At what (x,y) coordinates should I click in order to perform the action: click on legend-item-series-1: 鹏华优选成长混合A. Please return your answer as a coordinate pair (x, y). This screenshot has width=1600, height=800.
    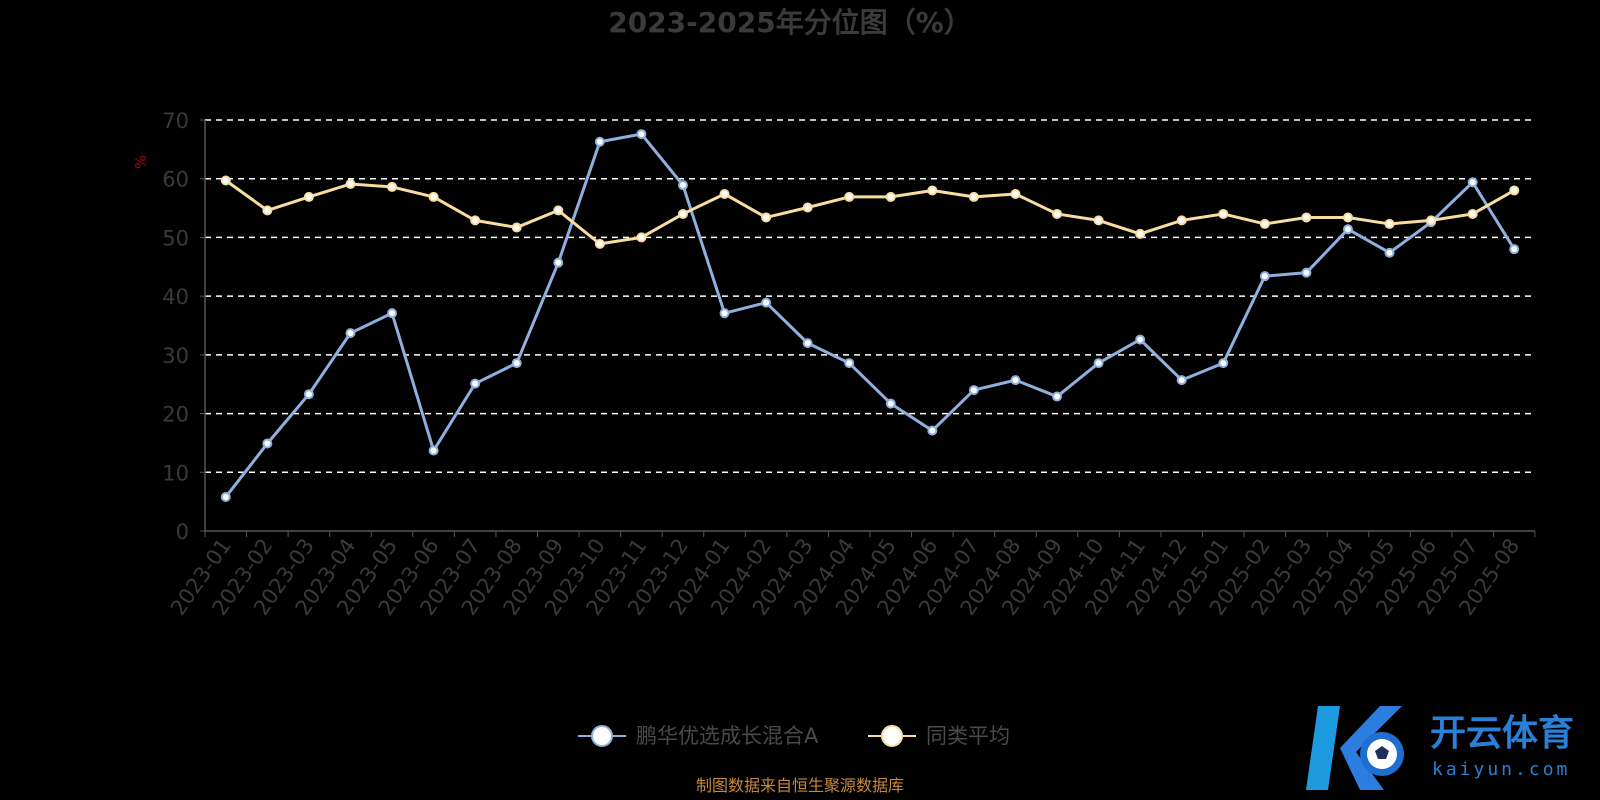
    Looking at the image, I should click on (698, 736).